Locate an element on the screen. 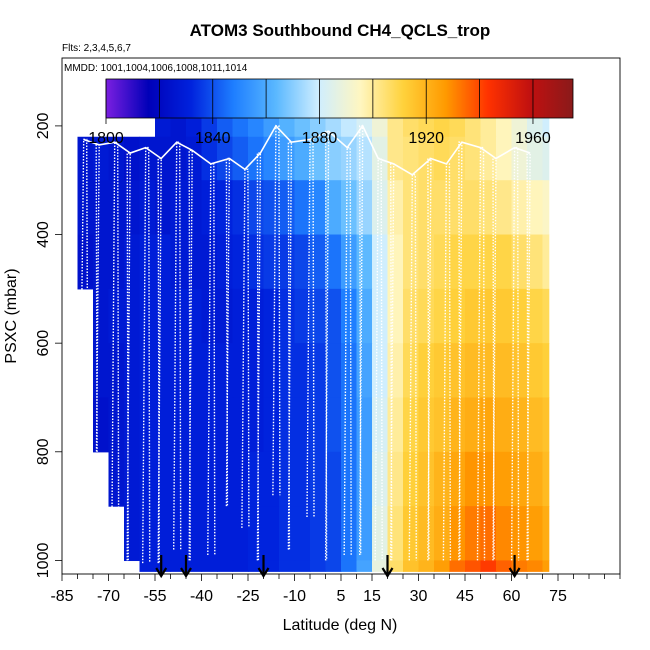 The image size is (650, 650). colorbar-tick-label: 1840 is located at coordinates (213, 138).